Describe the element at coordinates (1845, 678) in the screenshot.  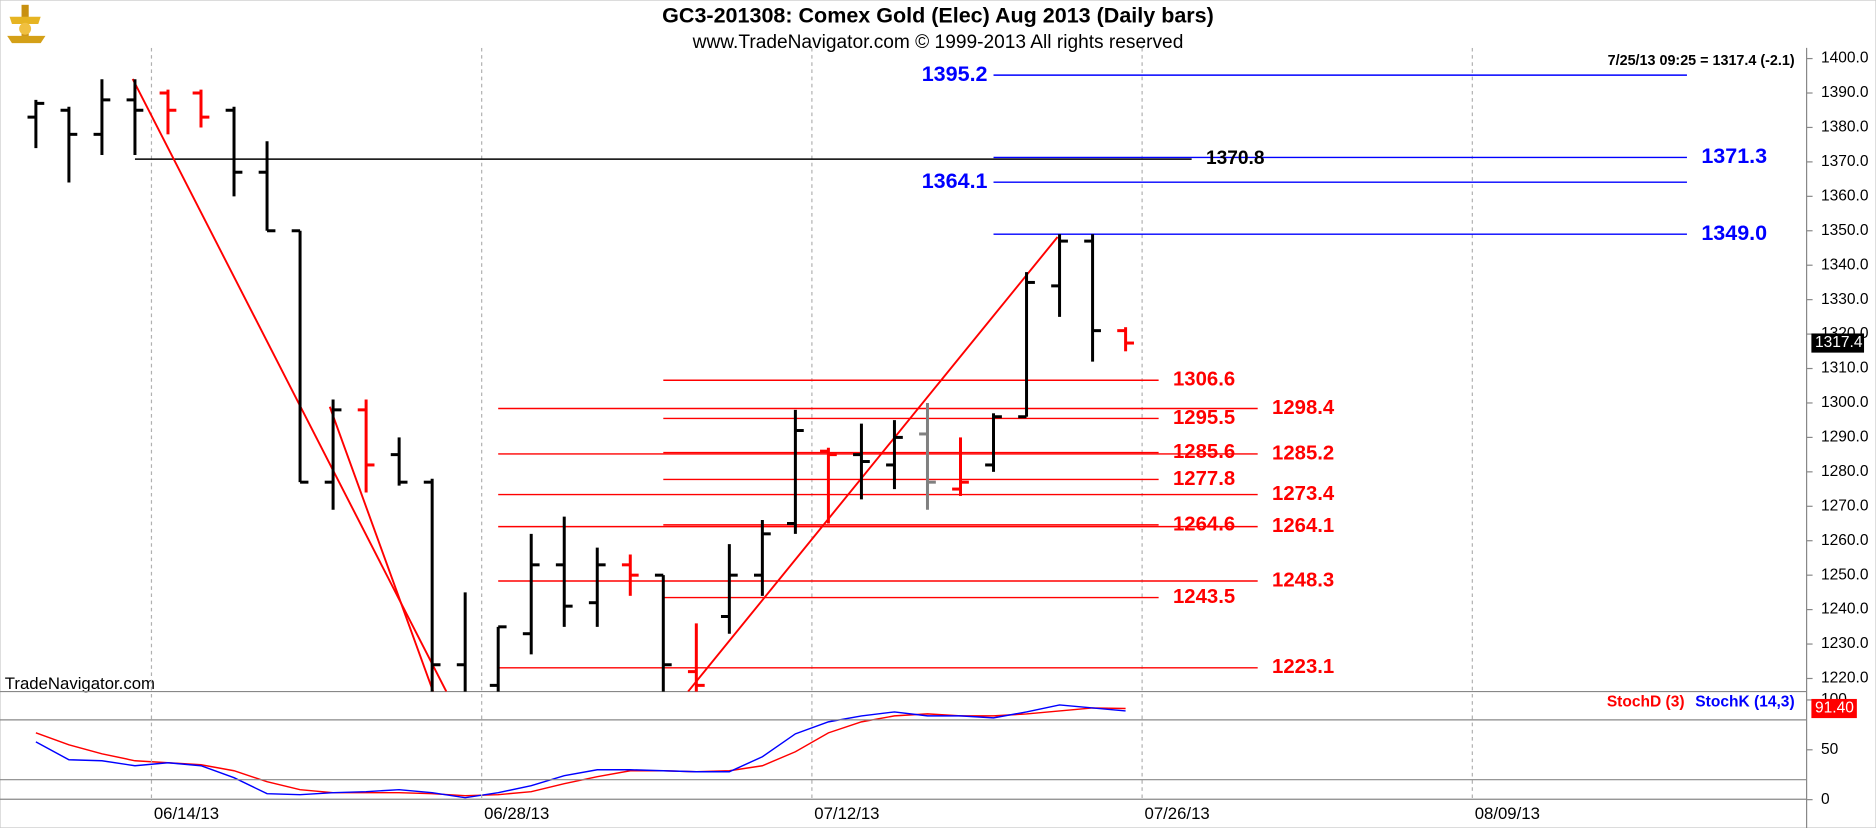
I see `y-tick-label: 1220.0` at that location.